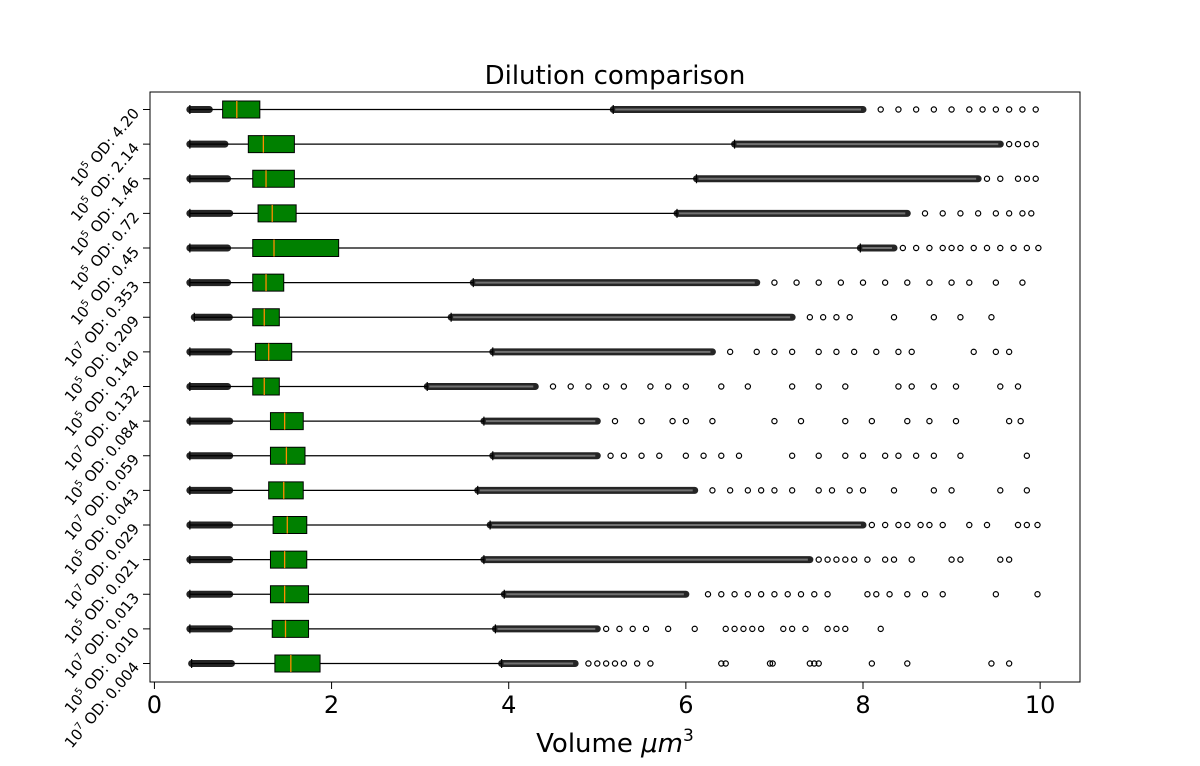 The height and width of the screenshot is (766, 1200). Describe the element at coordinates (615, 76) in the screenshot. I see `chart-title: Dilution comparison` at that location.